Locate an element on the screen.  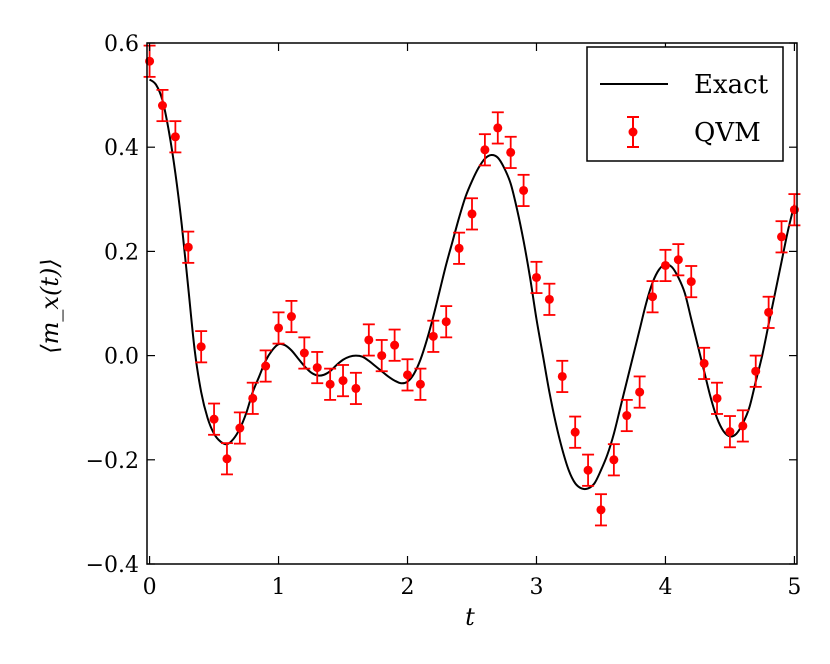
legend-frame is located at coordinates (685, 104).